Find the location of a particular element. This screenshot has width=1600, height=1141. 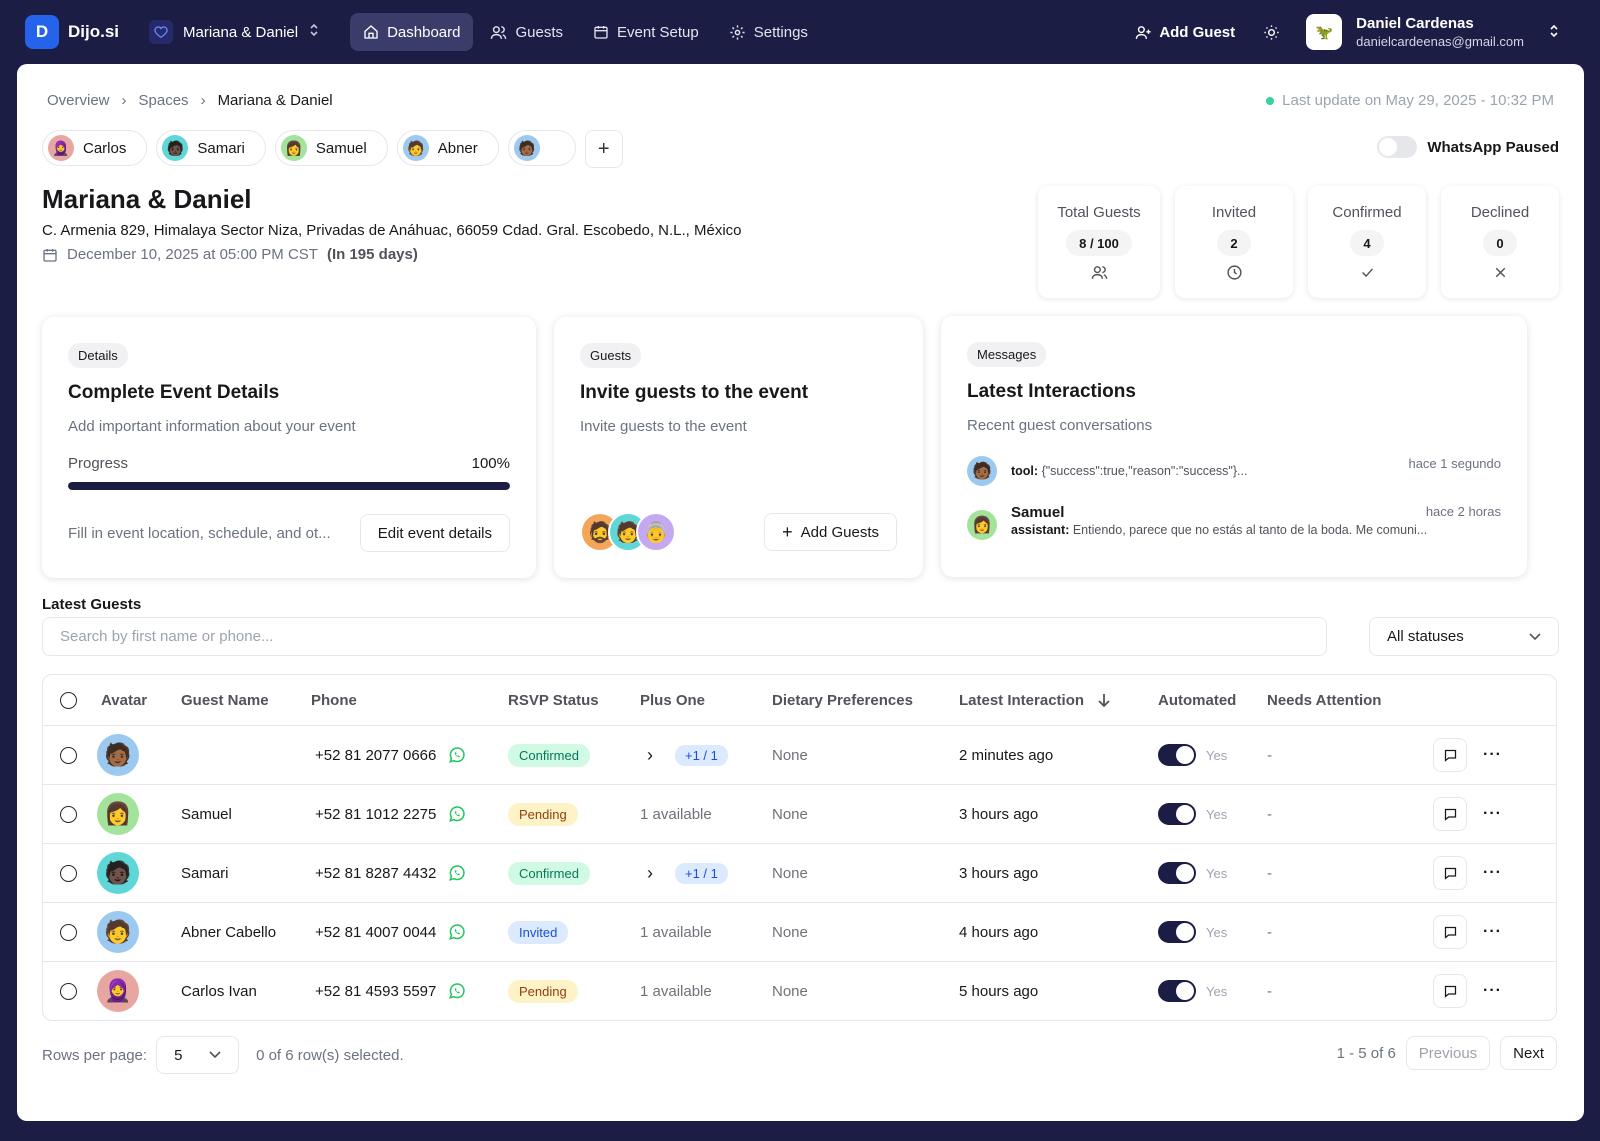

col-latest-interaction: Latest Interaction is located at coordinates (1034, 700).